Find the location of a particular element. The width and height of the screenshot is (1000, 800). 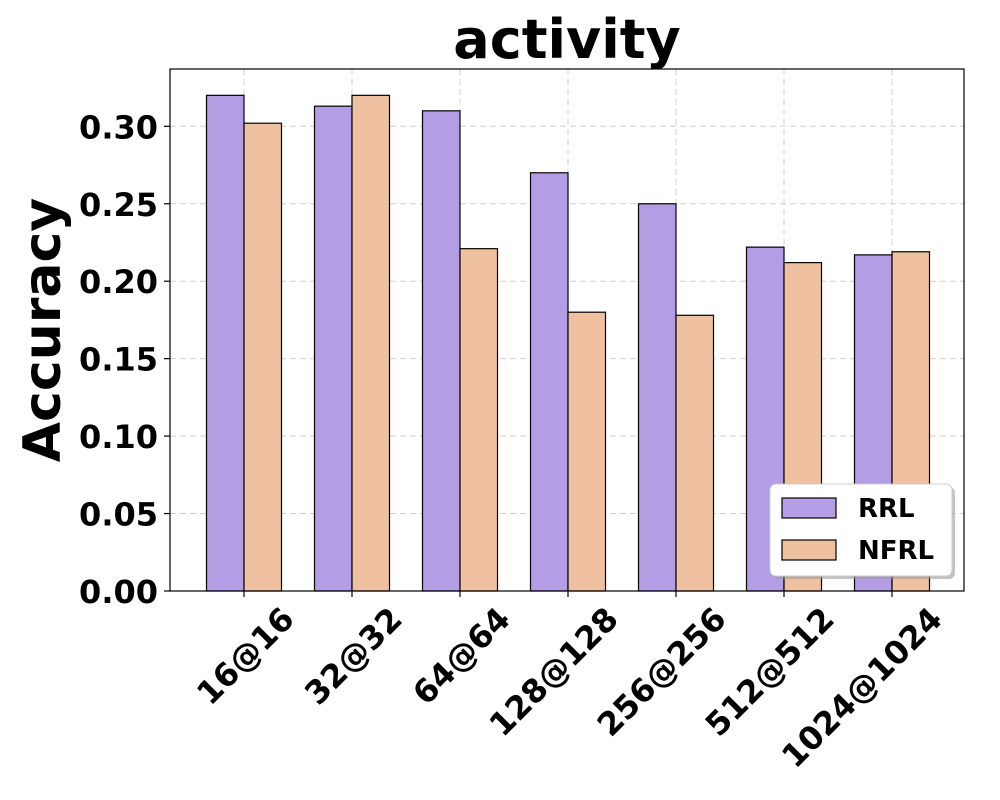

legend-swatch-nfrl is located at coordinates (809, 550).